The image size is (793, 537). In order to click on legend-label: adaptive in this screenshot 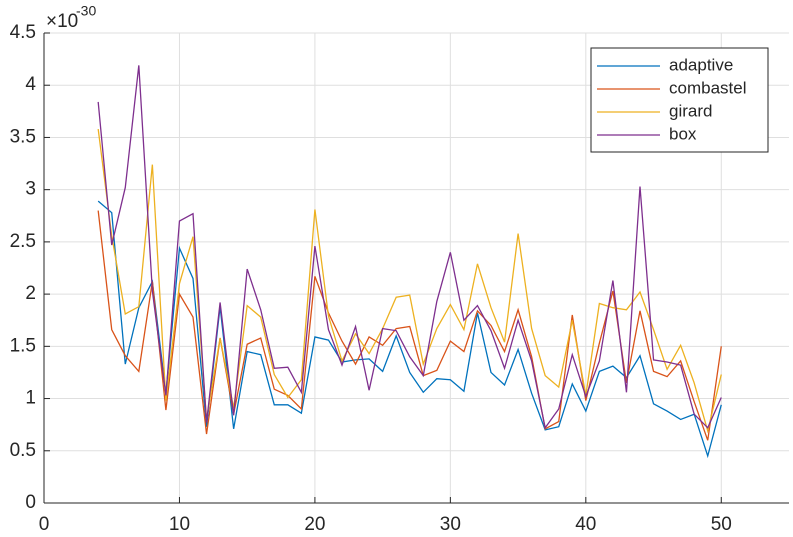, I will do `click(701, 64)`.